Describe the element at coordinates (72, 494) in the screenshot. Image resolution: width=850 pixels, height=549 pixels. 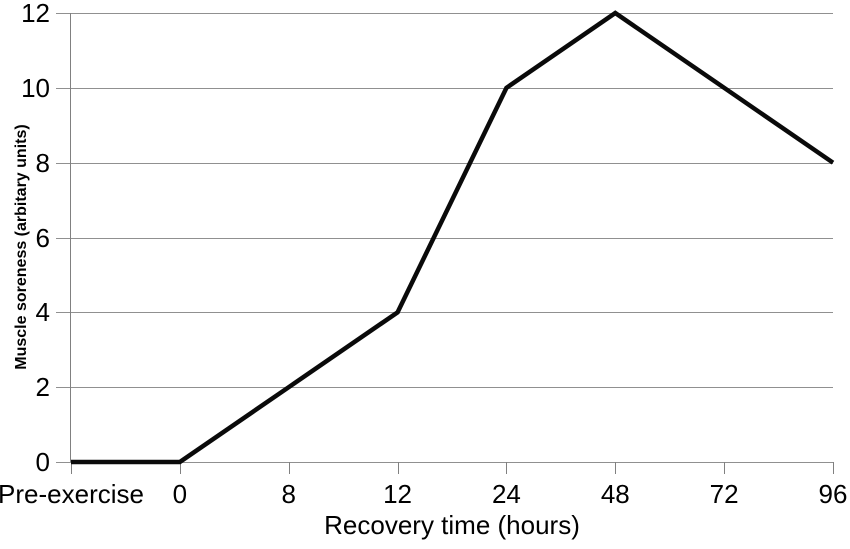
I see `x-tick-label-pre-exercise: Pre-exercise` at that location.